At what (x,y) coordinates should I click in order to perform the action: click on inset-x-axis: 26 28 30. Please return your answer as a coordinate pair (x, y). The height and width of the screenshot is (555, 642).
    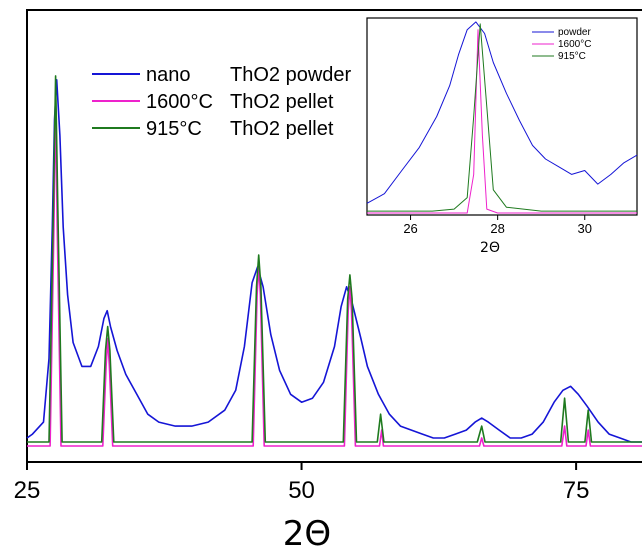
    Looking at the image, I should click on (497, 225).